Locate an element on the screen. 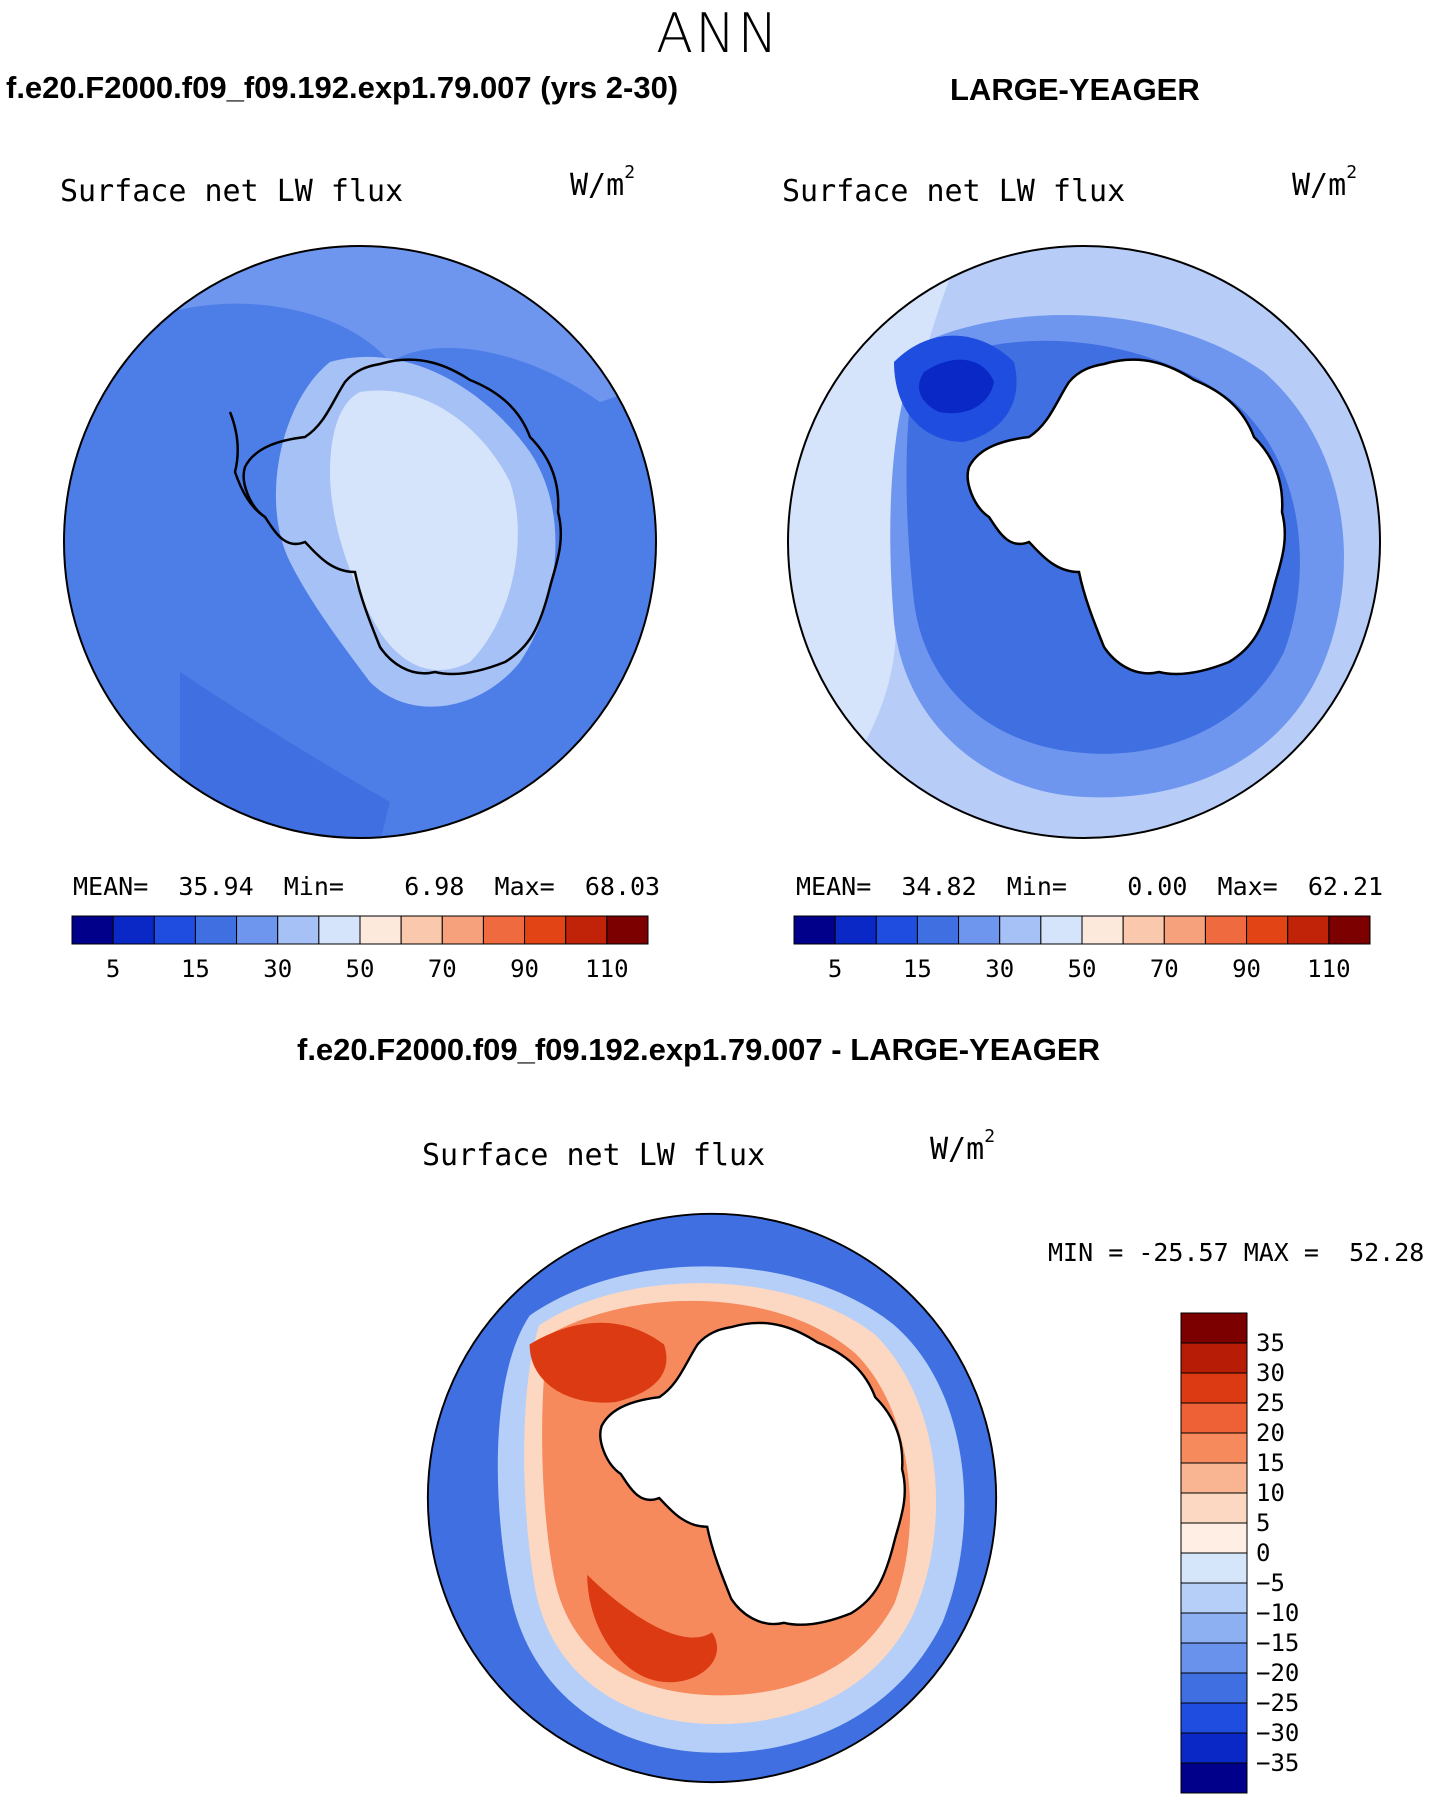 The image size is (1436, 1800). stats-diff: MIN = -25.57 MAX = 52.28 is located at coordinates (1236, 1252).